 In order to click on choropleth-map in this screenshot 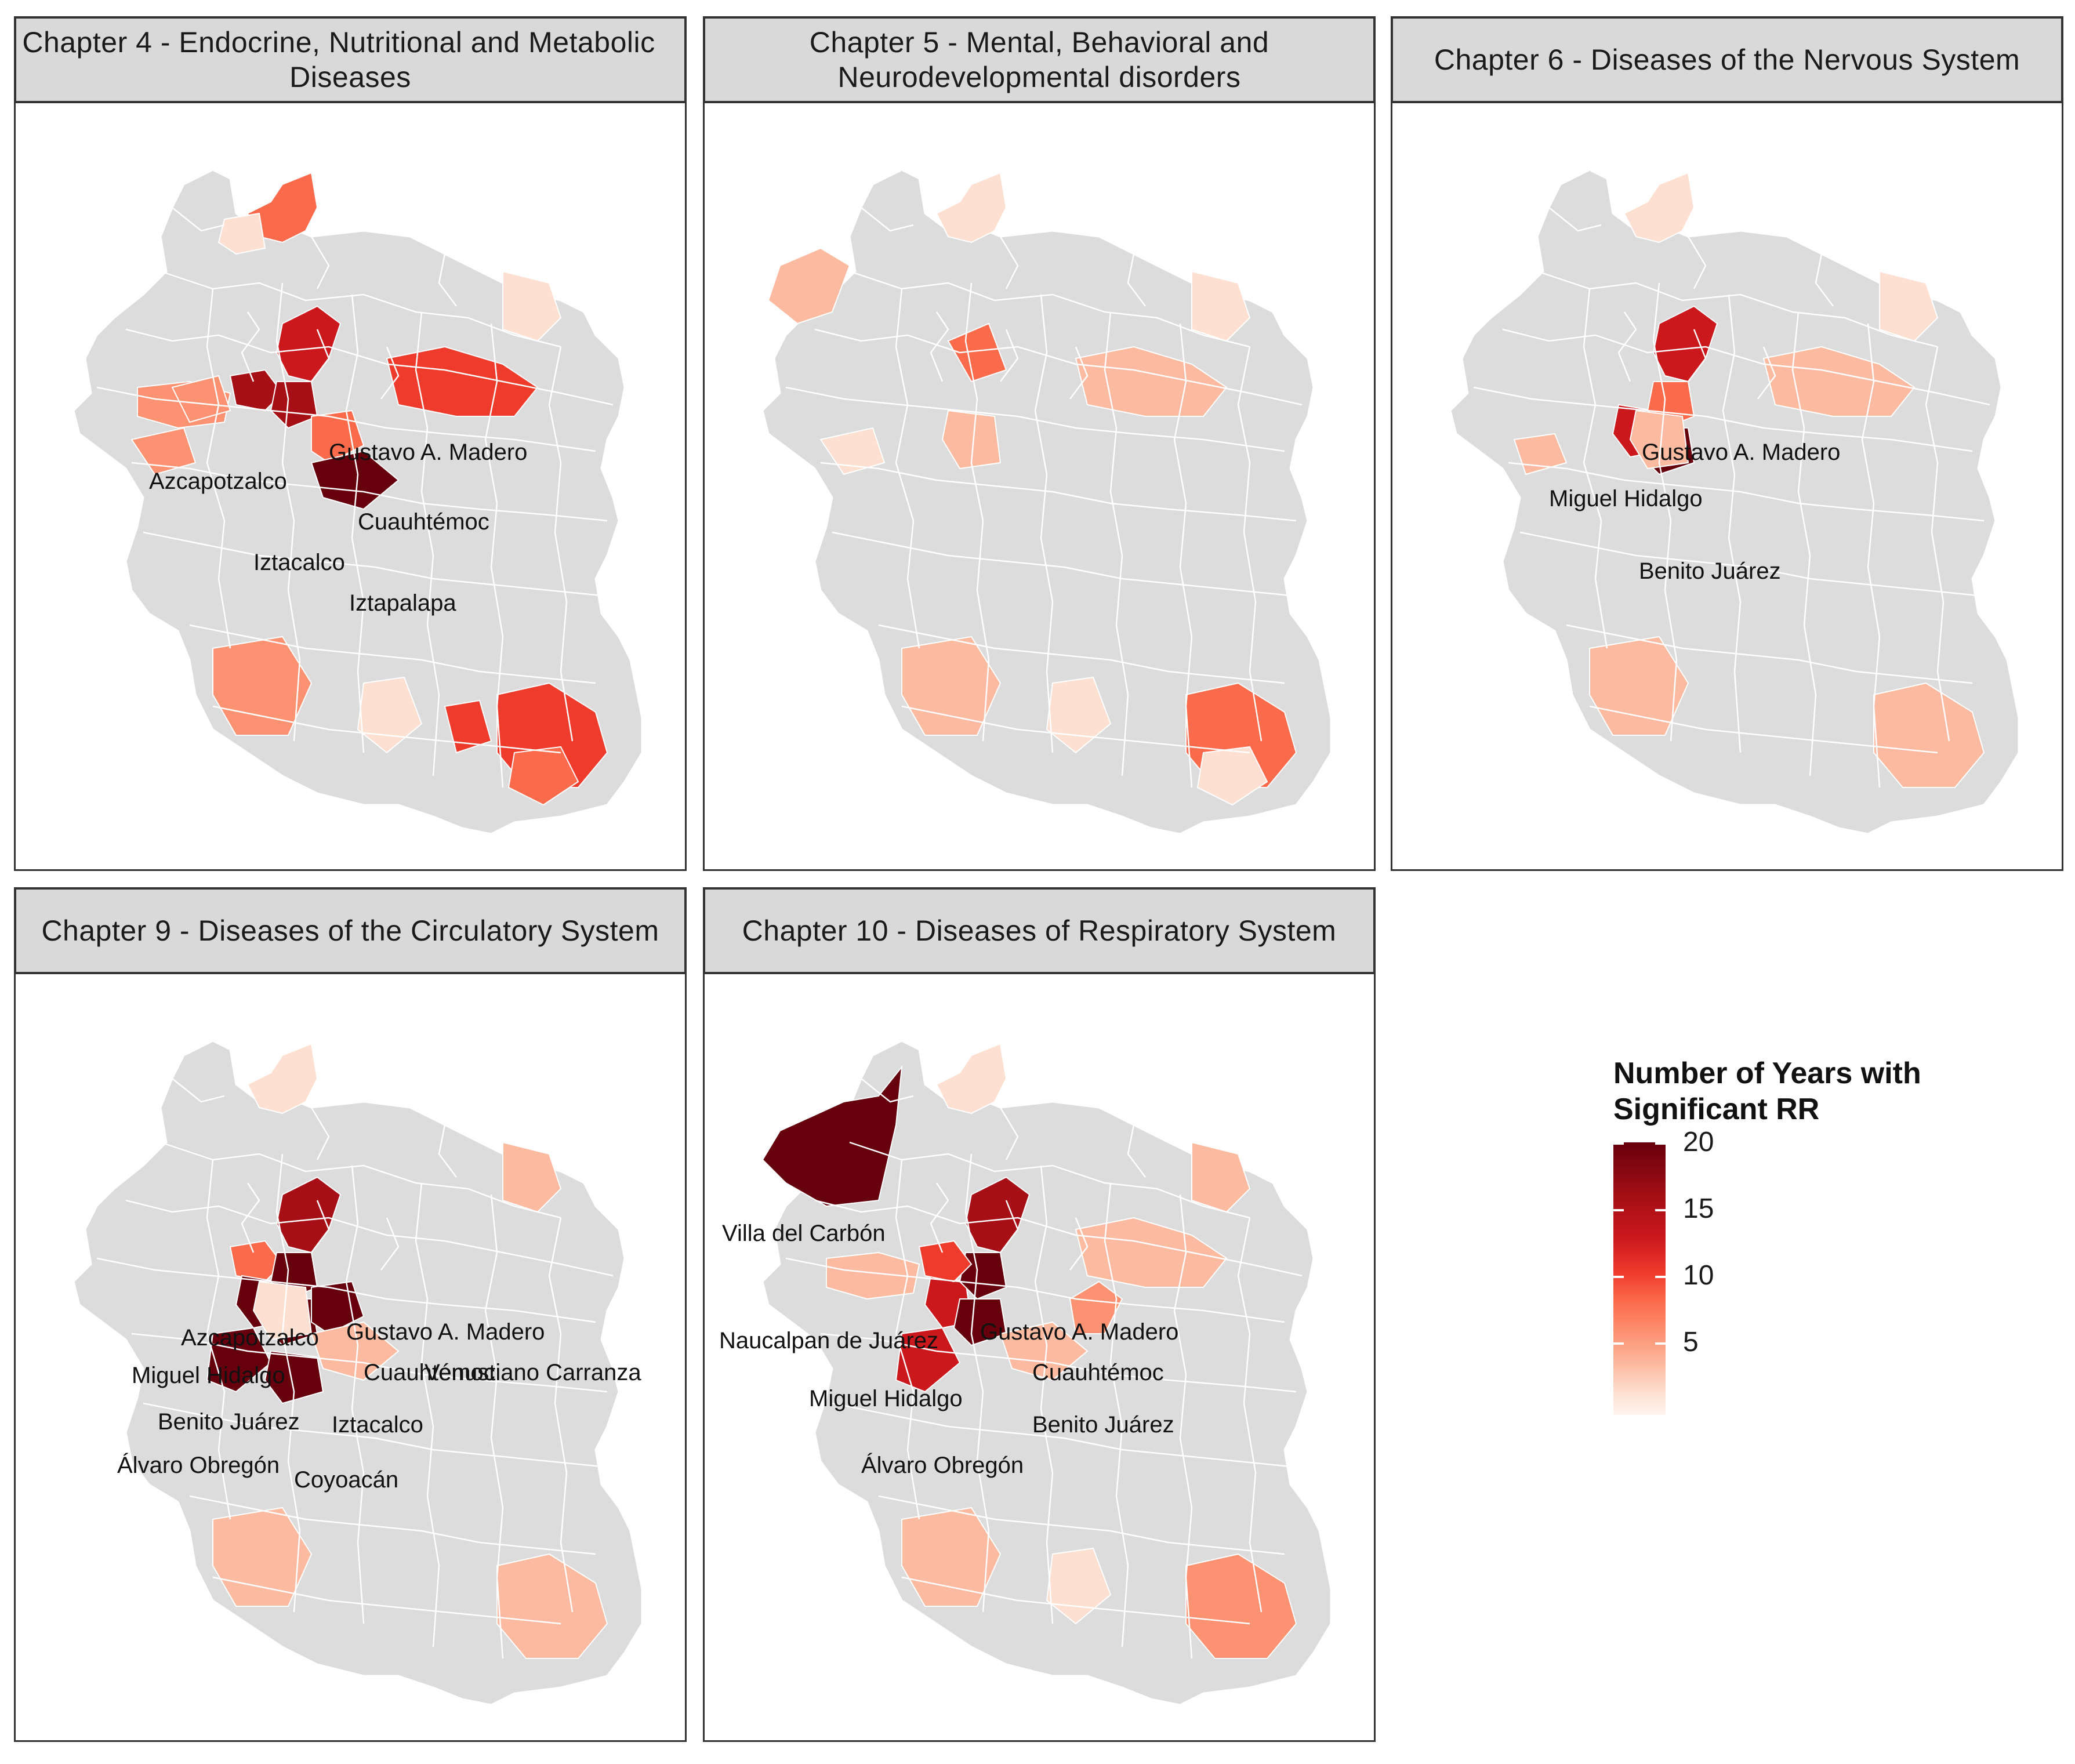, I will do `click(1046, 502)`.